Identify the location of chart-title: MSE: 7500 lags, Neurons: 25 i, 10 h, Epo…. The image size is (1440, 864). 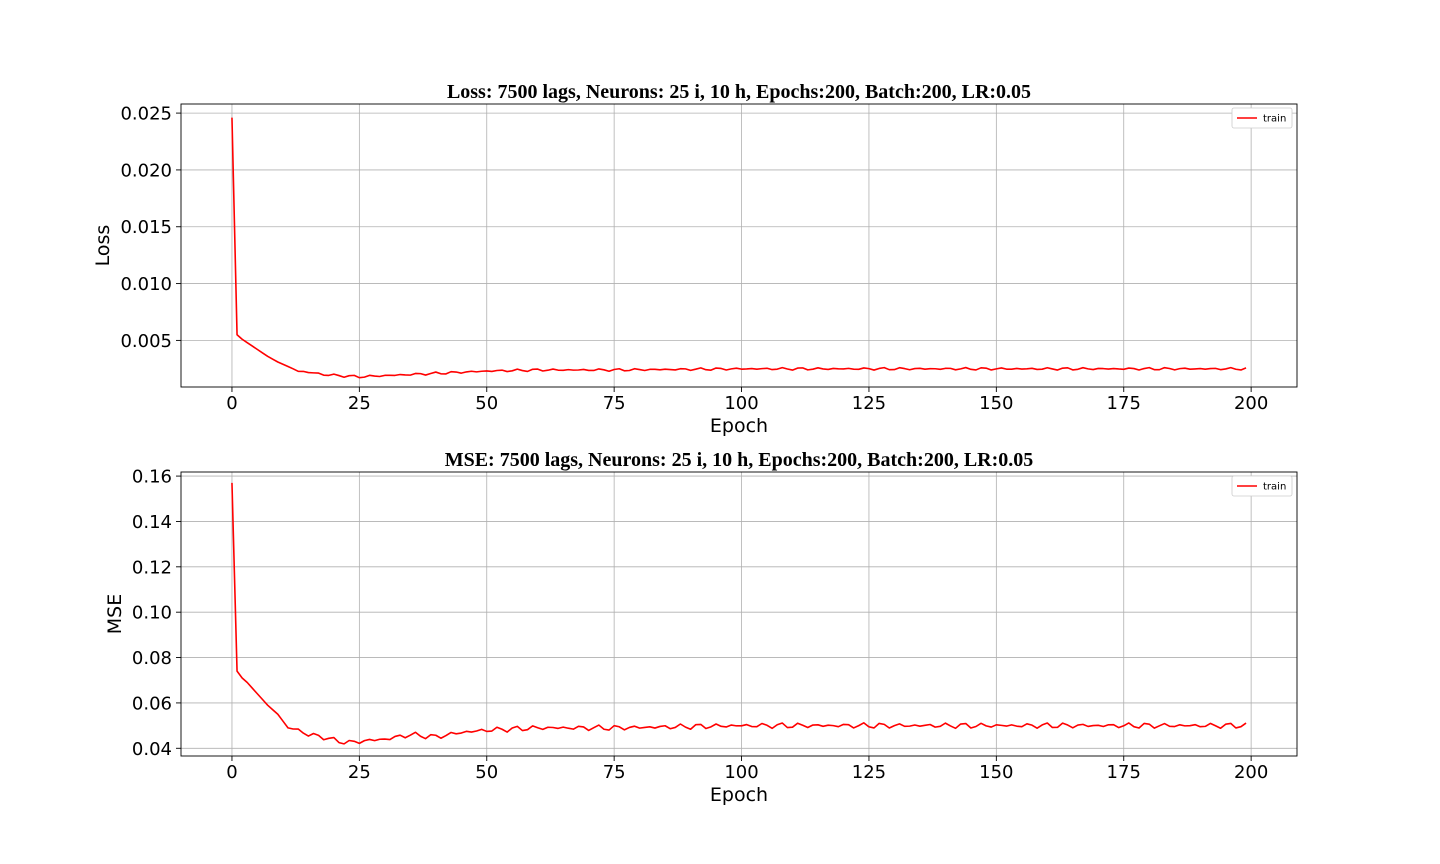
(739, 460).